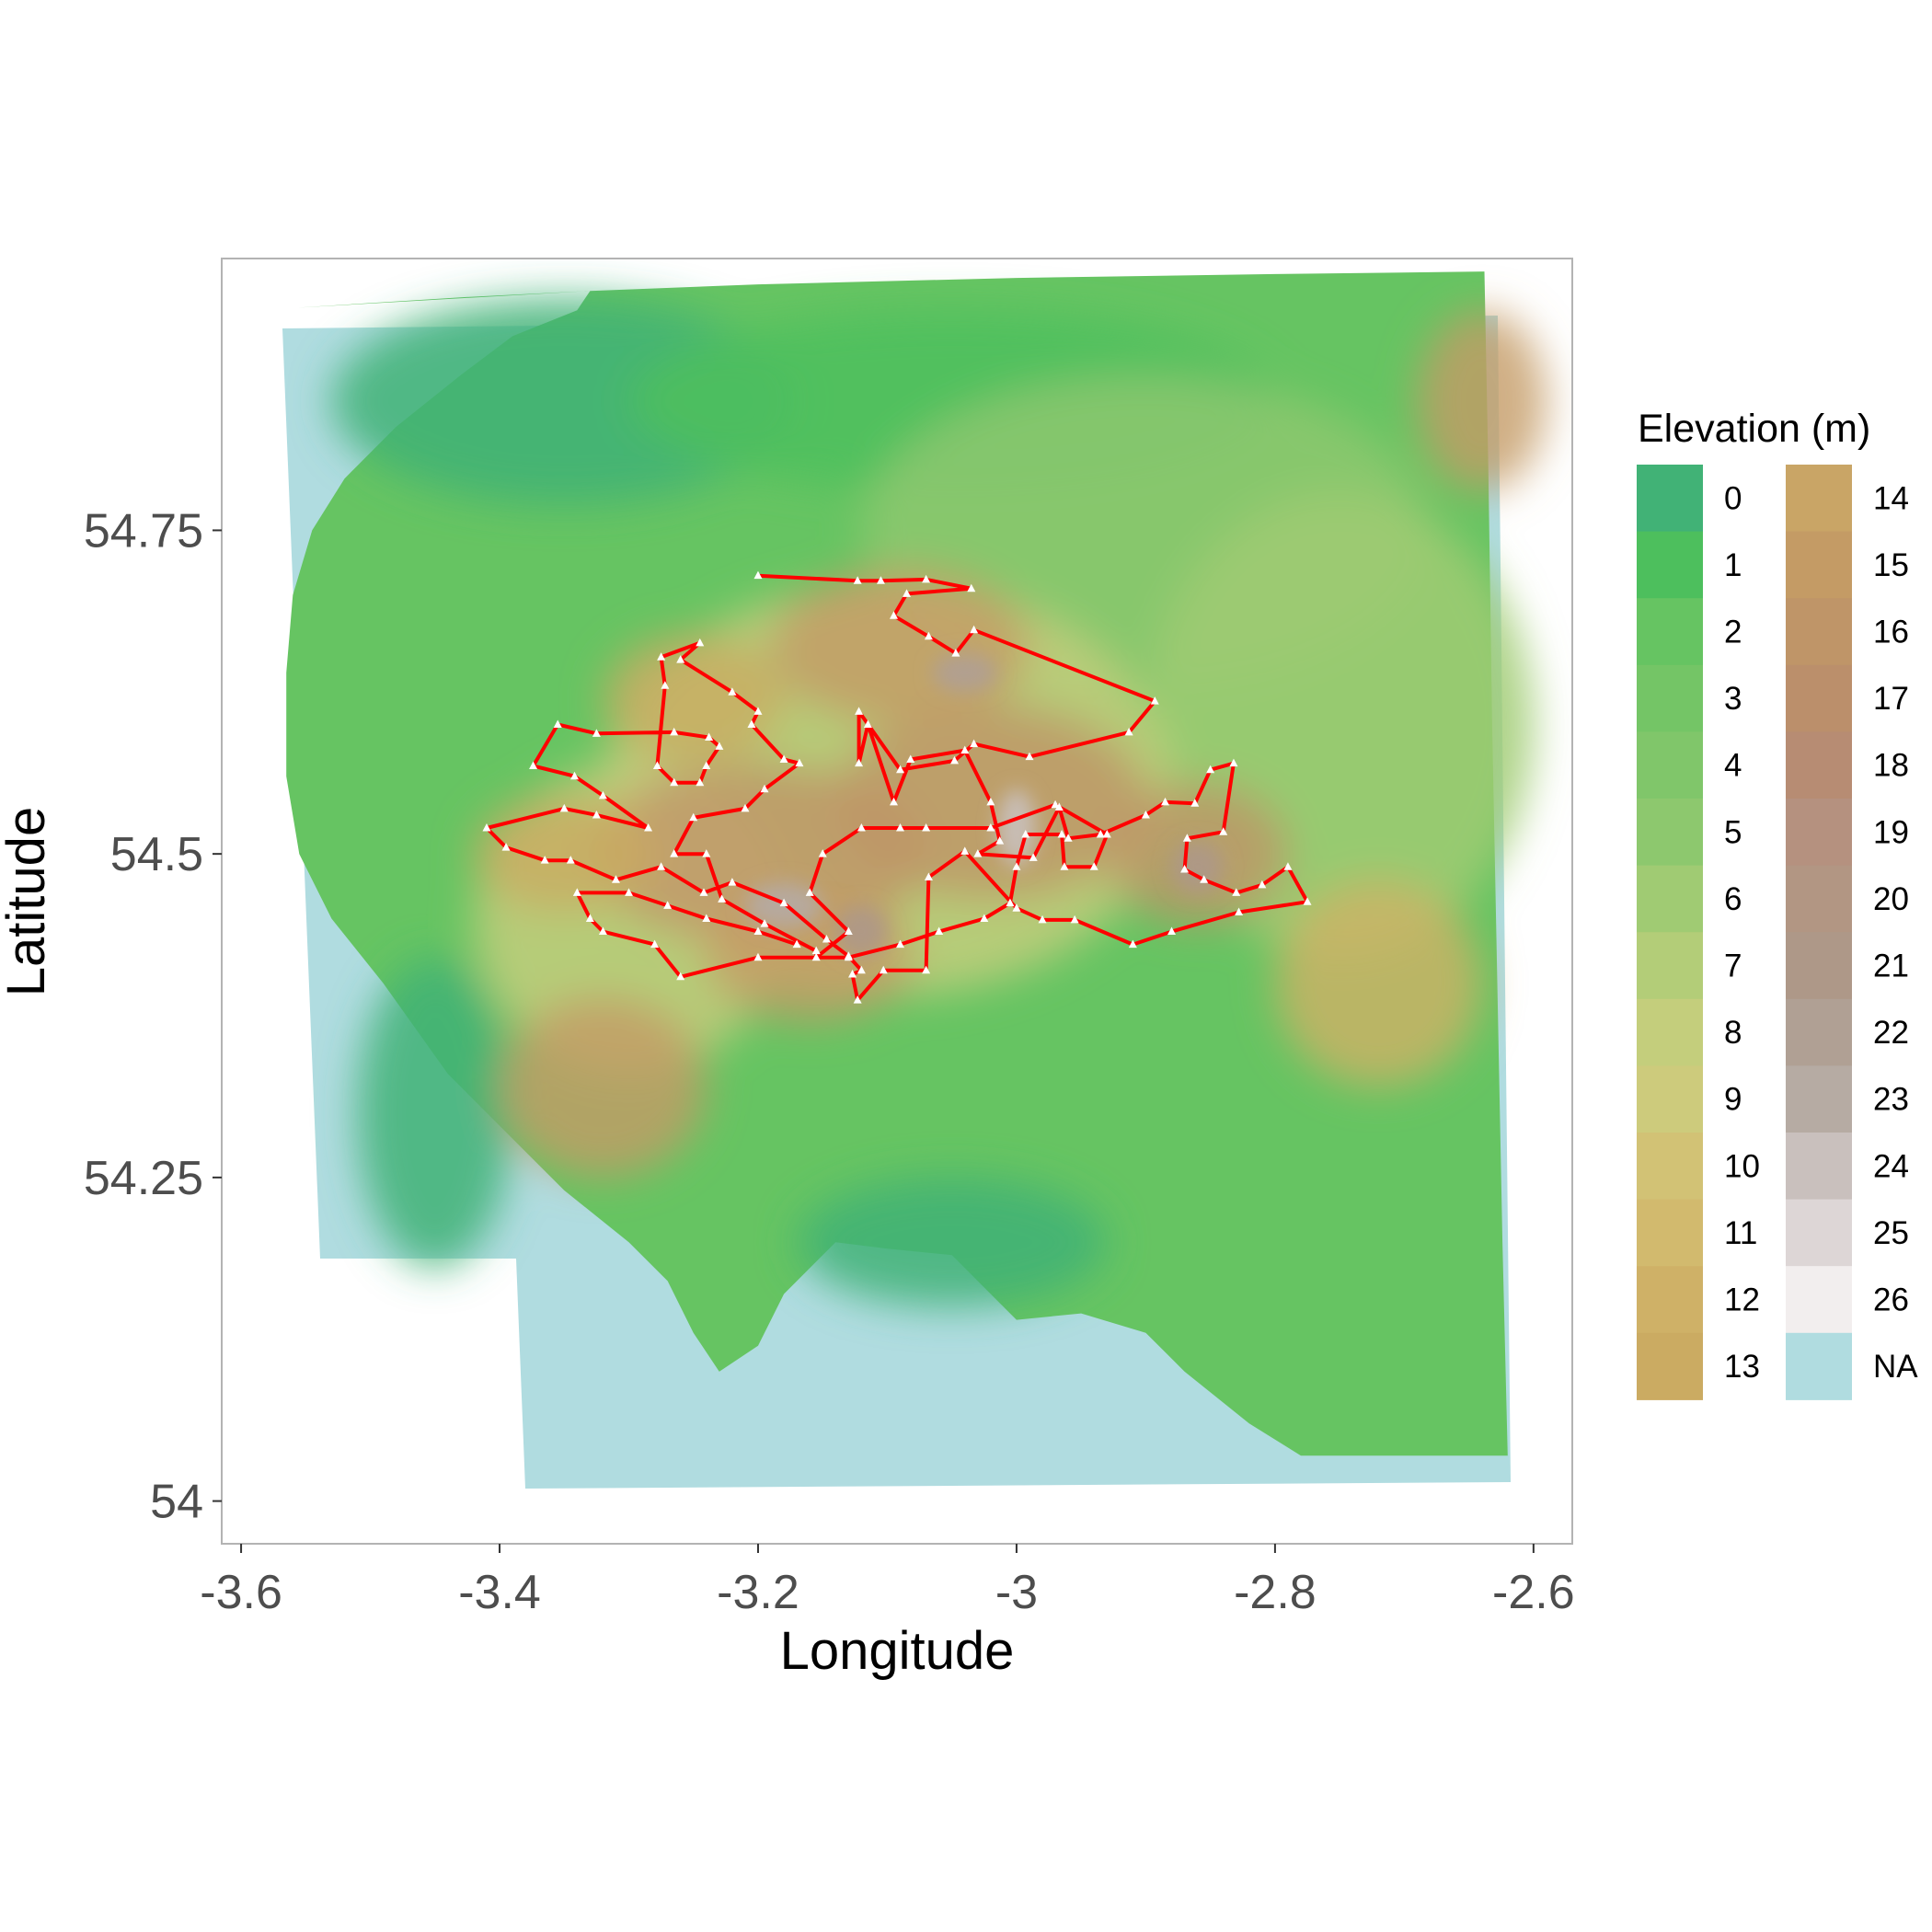 This screenshot has height=1932, width=1932. Describe the element at coordinates (1733, 766) in the screenshot. I see `legend-key-label: 4` at that location.